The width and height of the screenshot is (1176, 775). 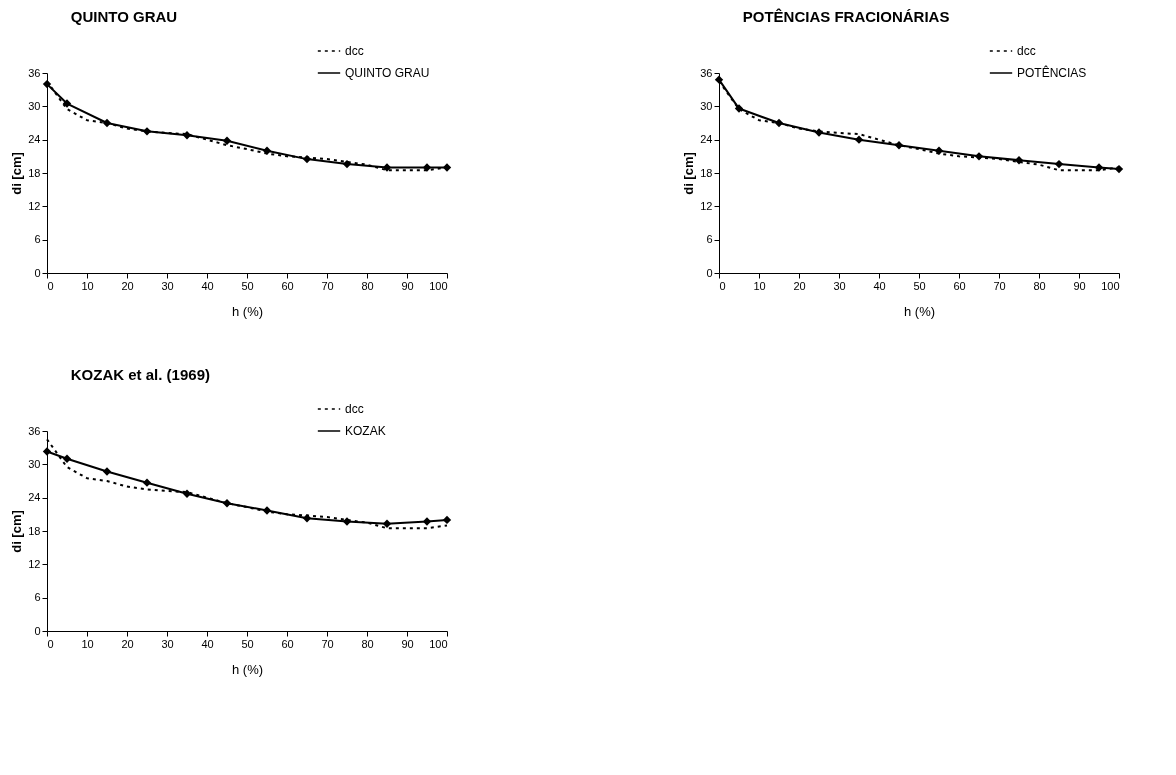 I want to click on chart-title: KOZAK et al. (1969), so click(x=140, y=374).